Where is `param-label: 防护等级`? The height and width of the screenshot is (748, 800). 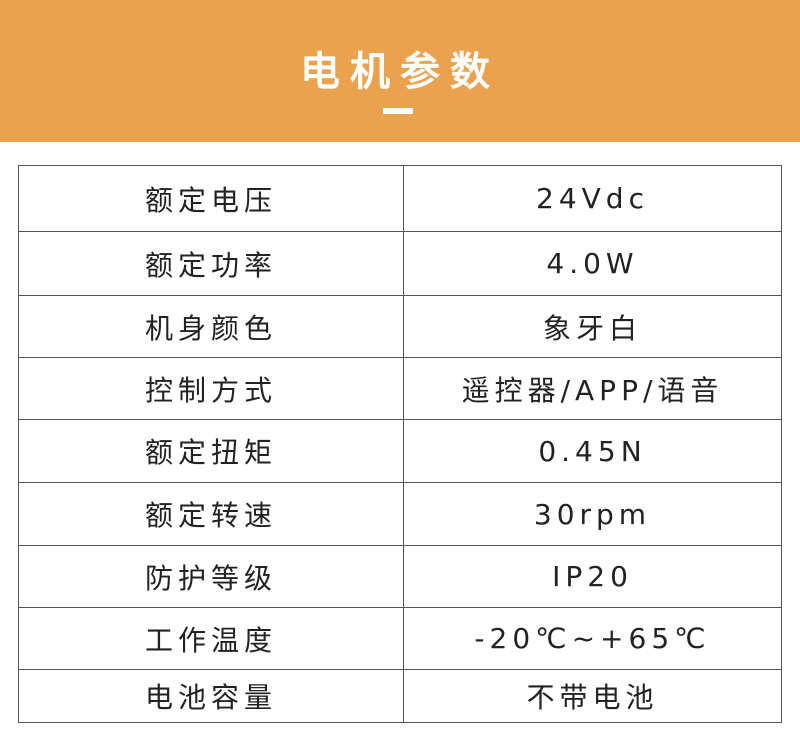 param-label: 防护等级 is located at coordinates (211, 576).